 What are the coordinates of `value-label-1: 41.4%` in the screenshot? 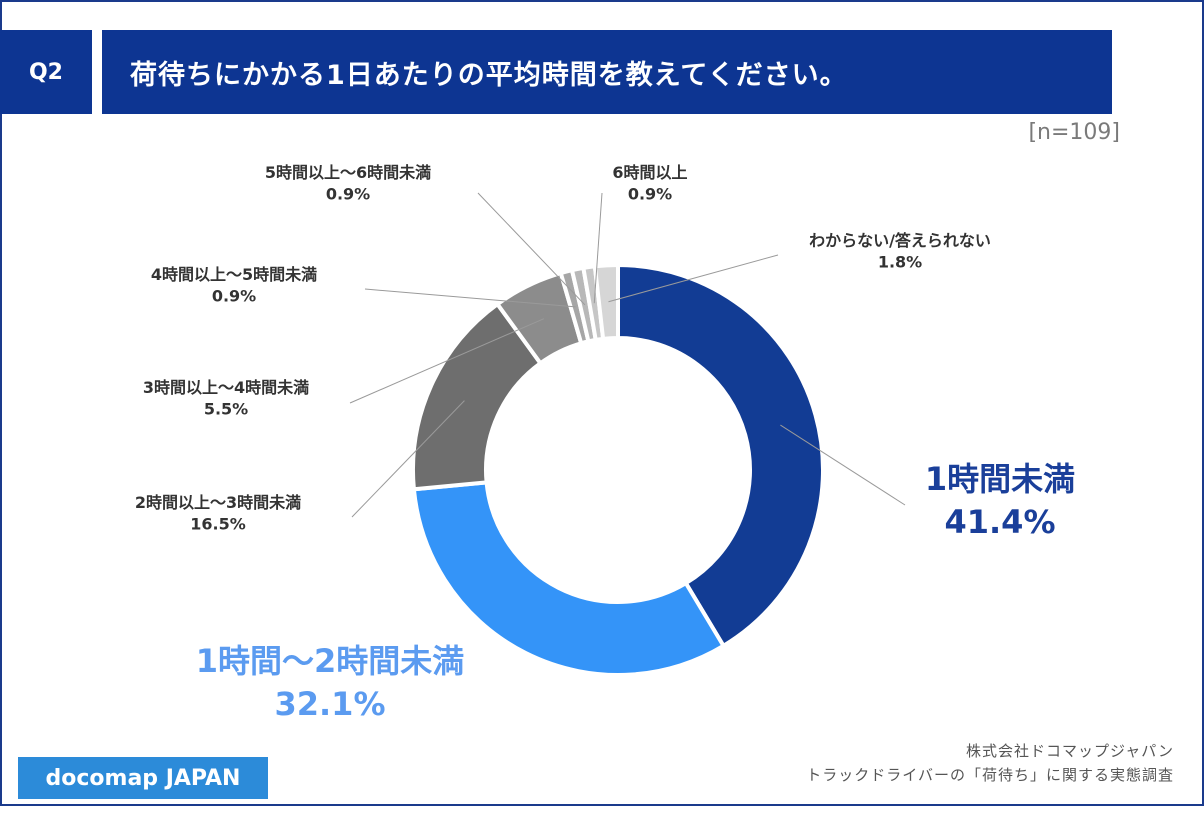 It's located at (999, 522).